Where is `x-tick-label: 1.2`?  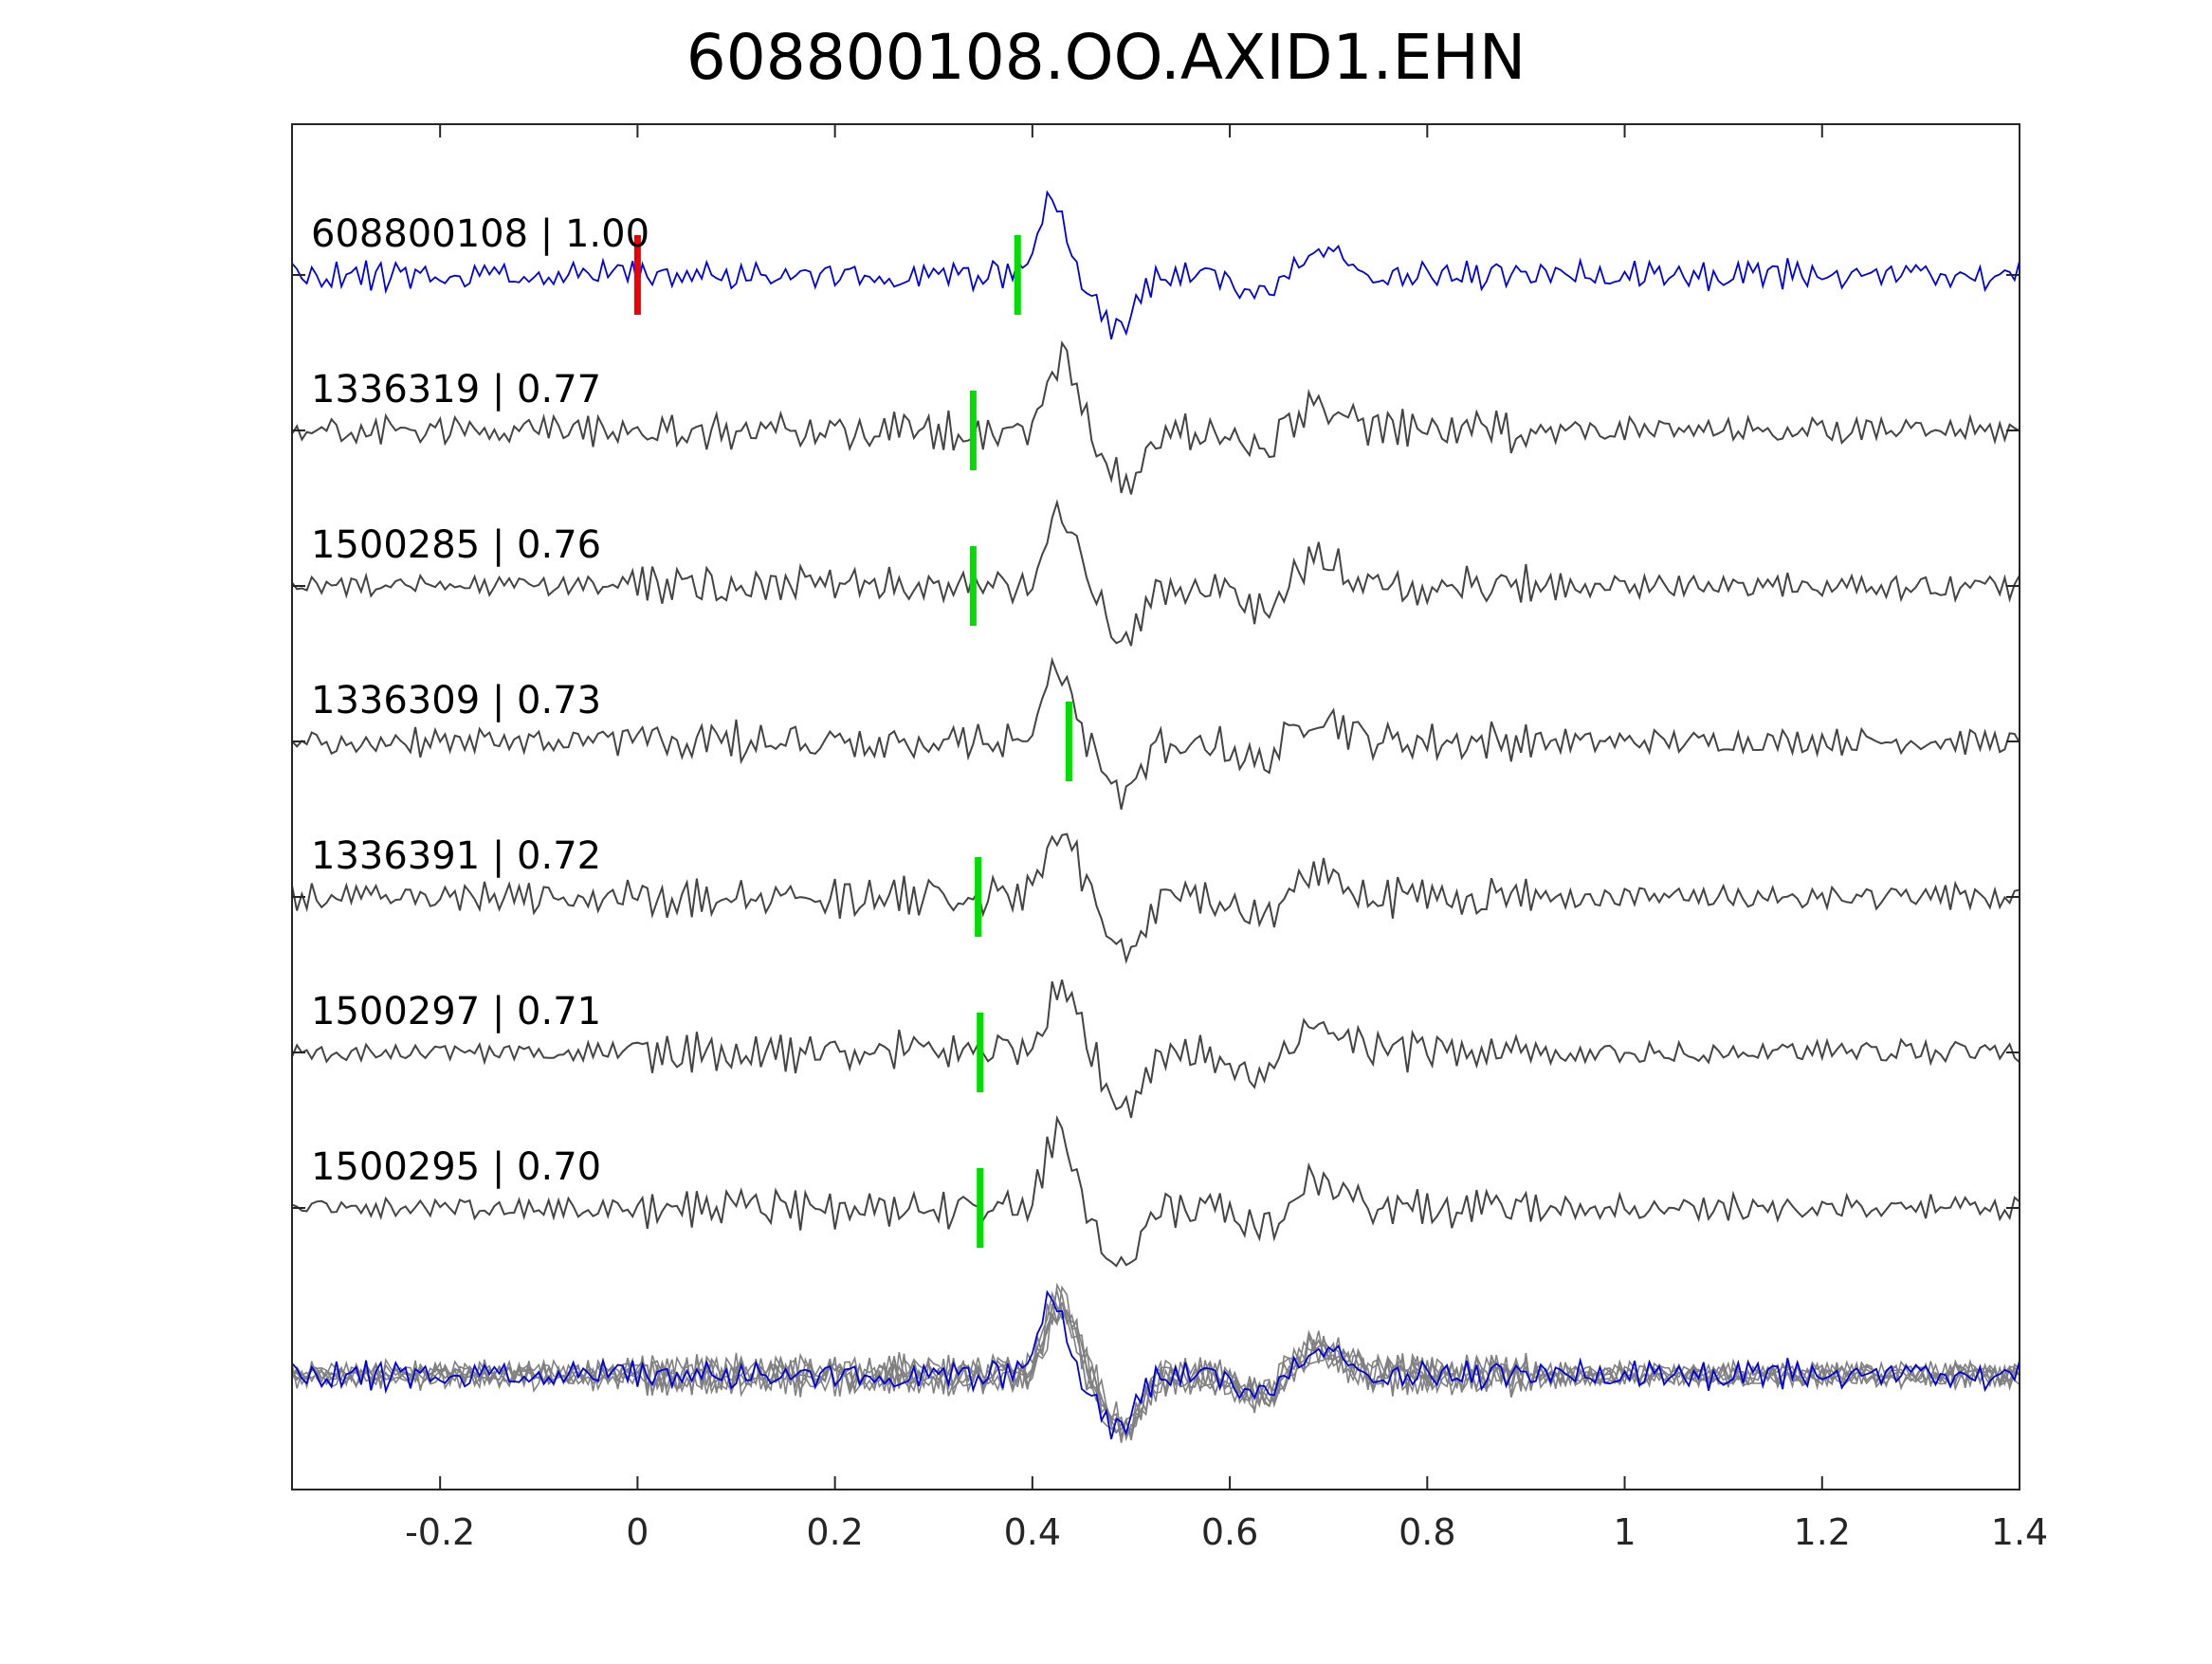 x-tick-label: 1.2 is located at coordinates (1822, 1532).